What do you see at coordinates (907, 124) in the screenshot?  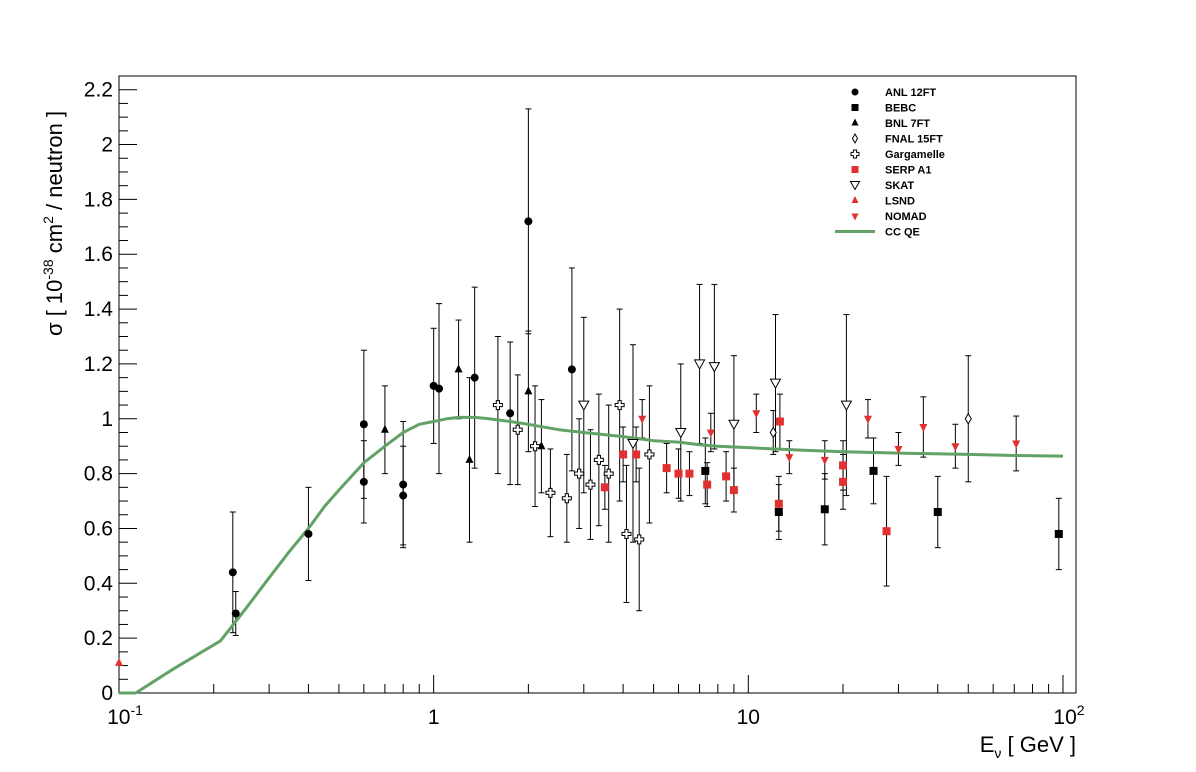 I see `legend-label: BNL 7FT` at bounding box center [907, 124].